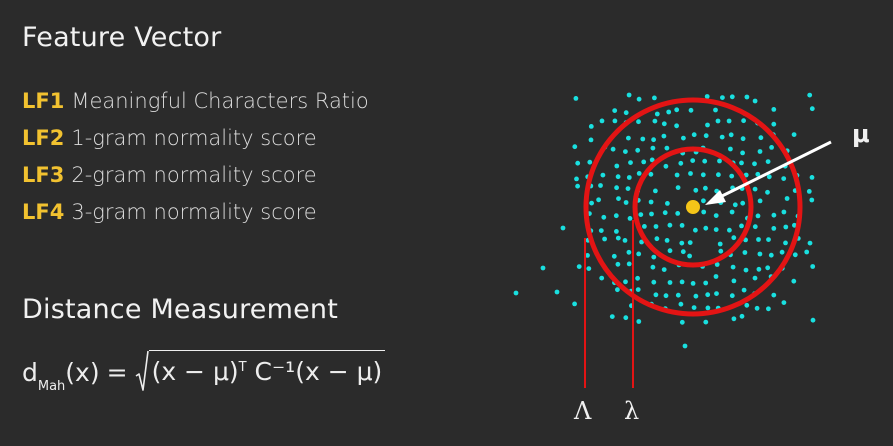 The image size is (893, 446). I want to click on feature-code: LF2, so click(43, 138).